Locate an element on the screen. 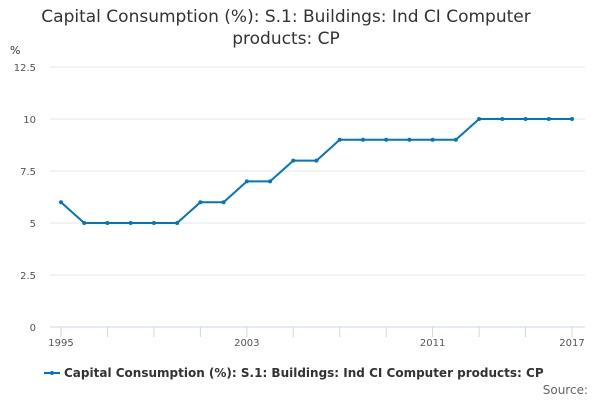  y-tick-label: 5 is located at coordinates (33, 224).